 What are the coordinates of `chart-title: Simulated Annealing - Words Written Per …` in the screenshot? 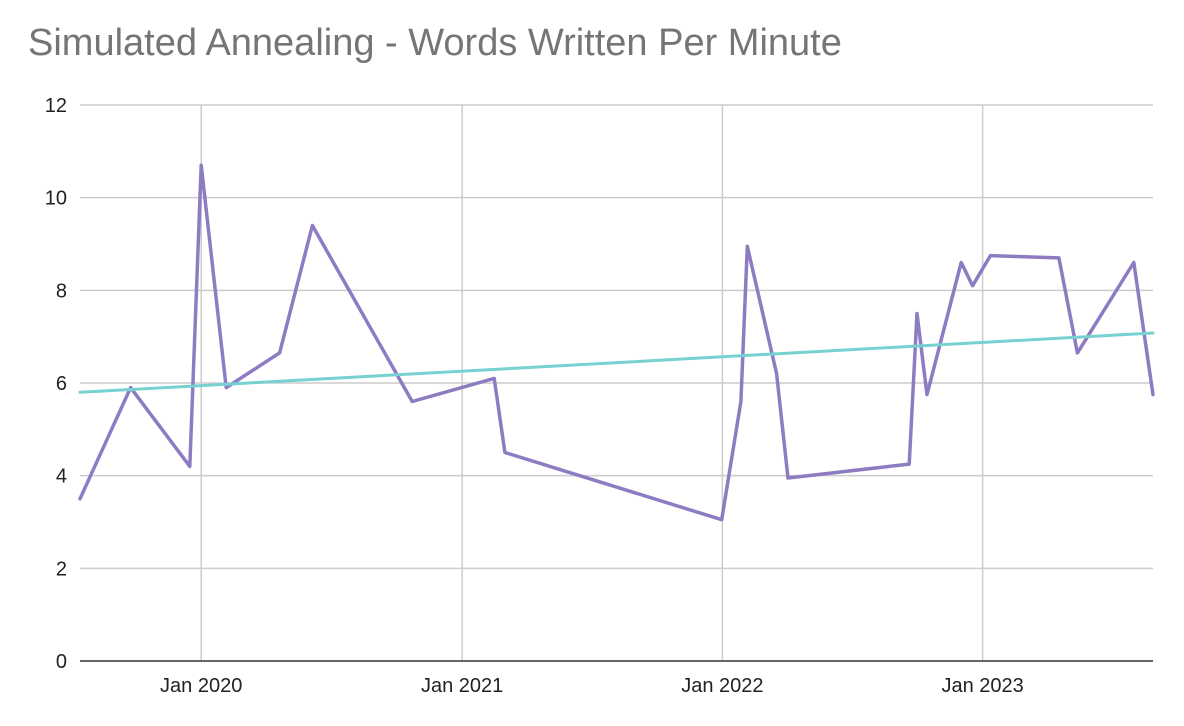 It's located at (435, 43).